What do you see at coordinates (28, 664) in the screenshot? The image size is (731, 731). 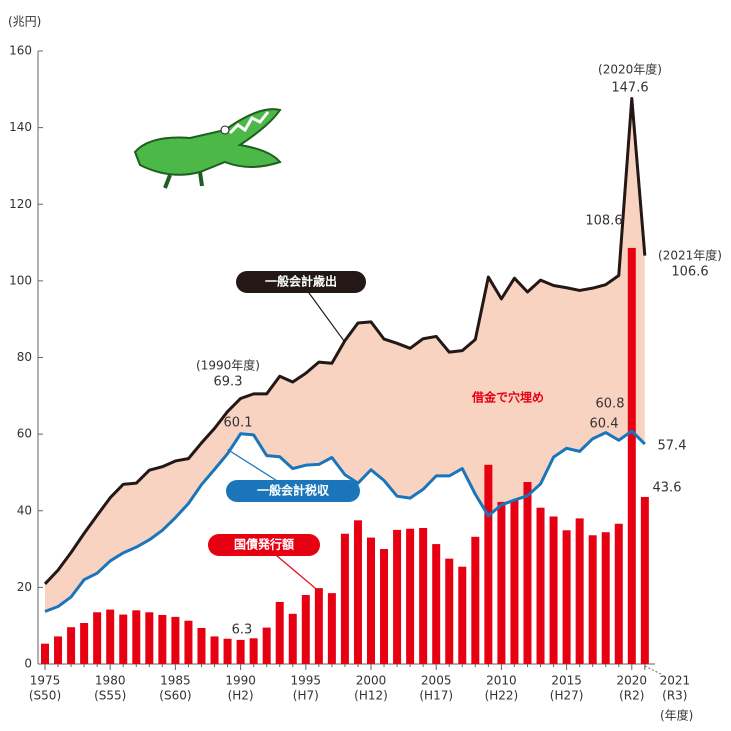 I see `y-tick-label: 0` at bounding box center [28, 664].